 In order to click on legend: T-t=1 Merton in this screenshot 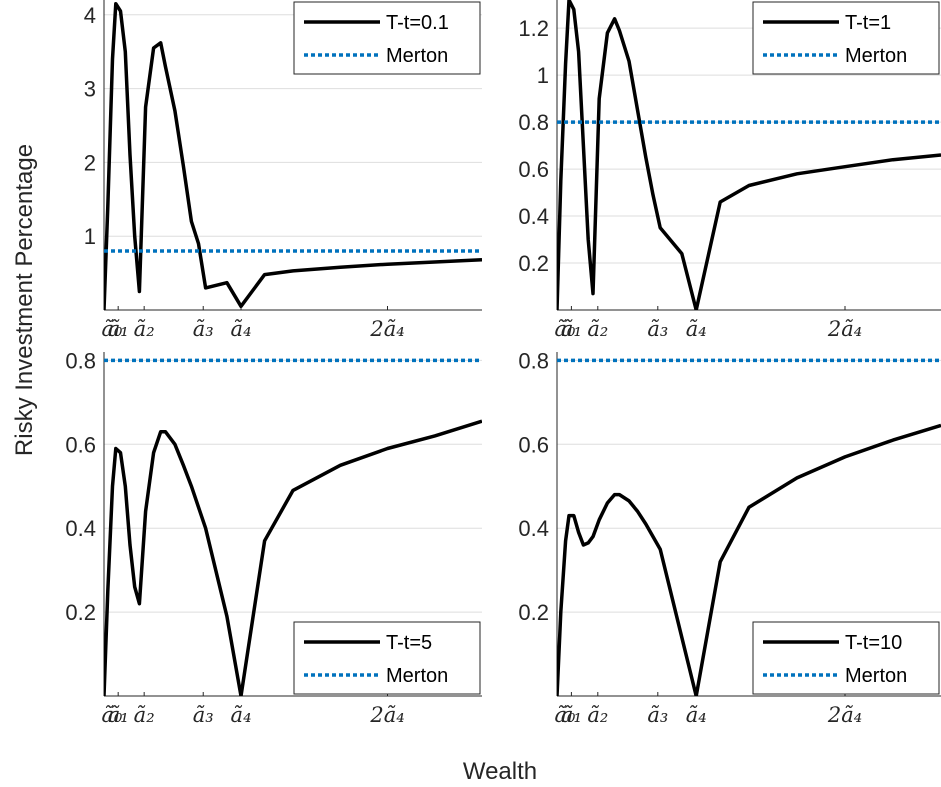, I will do `click(846, 38)`.